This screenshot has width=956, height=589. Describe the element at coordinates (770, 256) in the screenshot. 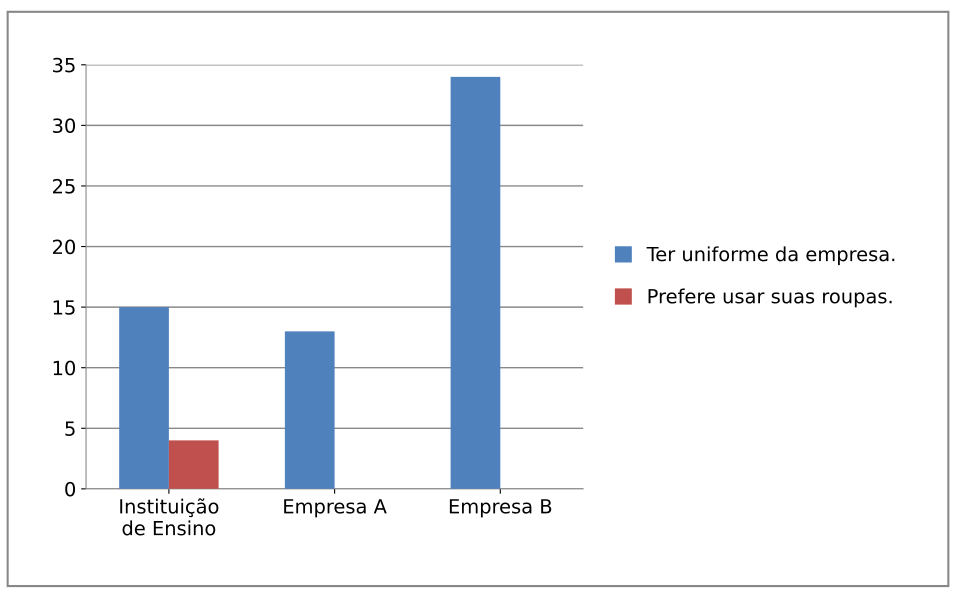

I see `legend-label: Ter uniforme da empresa.` at that location.